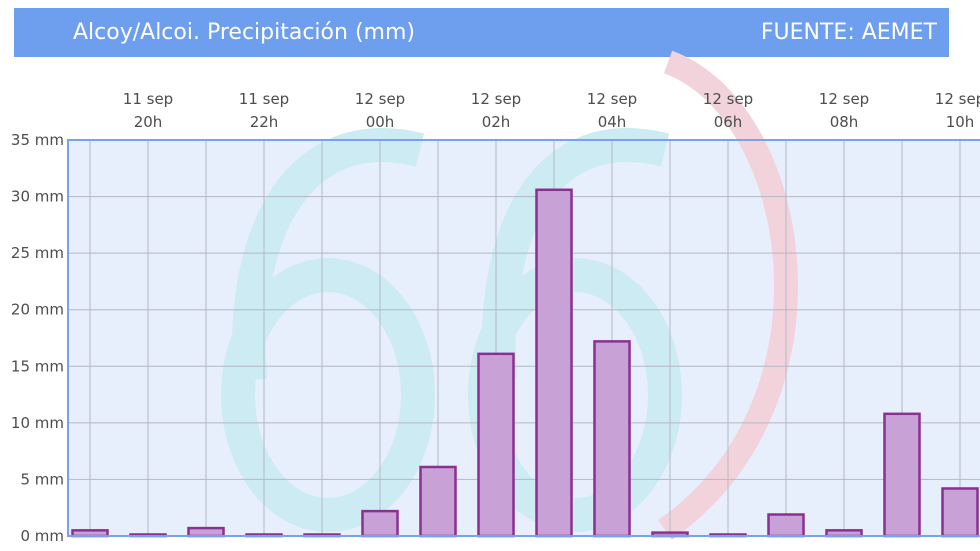 The height and width of the screenshot is (551, 980). I want to click on bar-10h, so click(960, 512).